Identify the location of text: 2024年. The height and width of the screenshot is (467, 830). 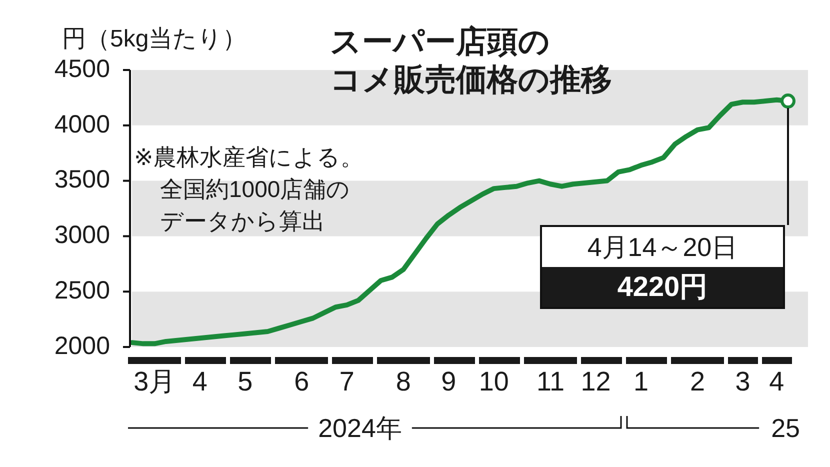
(360, 428).